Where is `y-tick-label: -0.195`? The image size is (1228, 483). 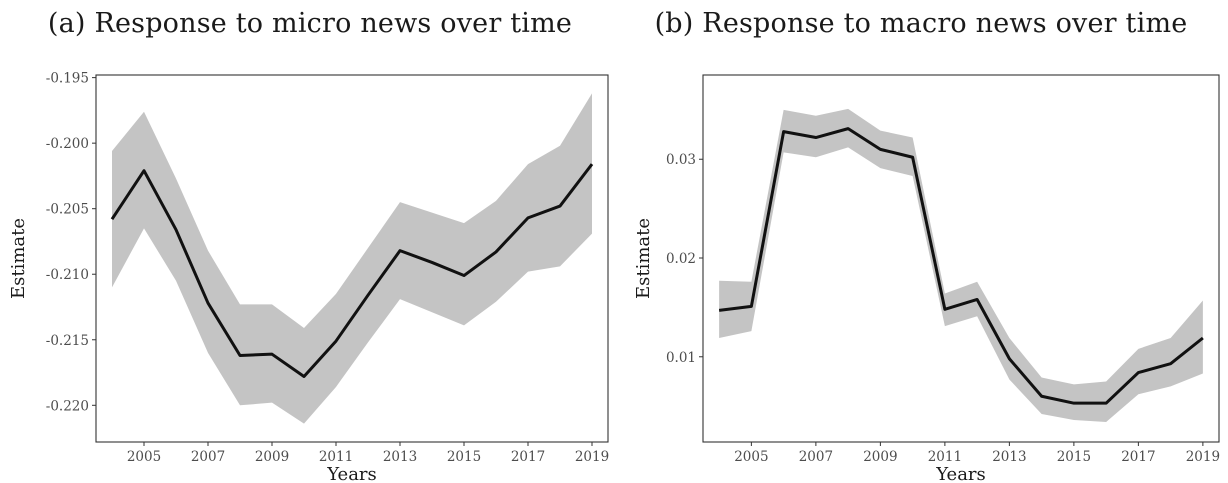
y-tick-label: -0.195 is located at coordinates (67, 79).